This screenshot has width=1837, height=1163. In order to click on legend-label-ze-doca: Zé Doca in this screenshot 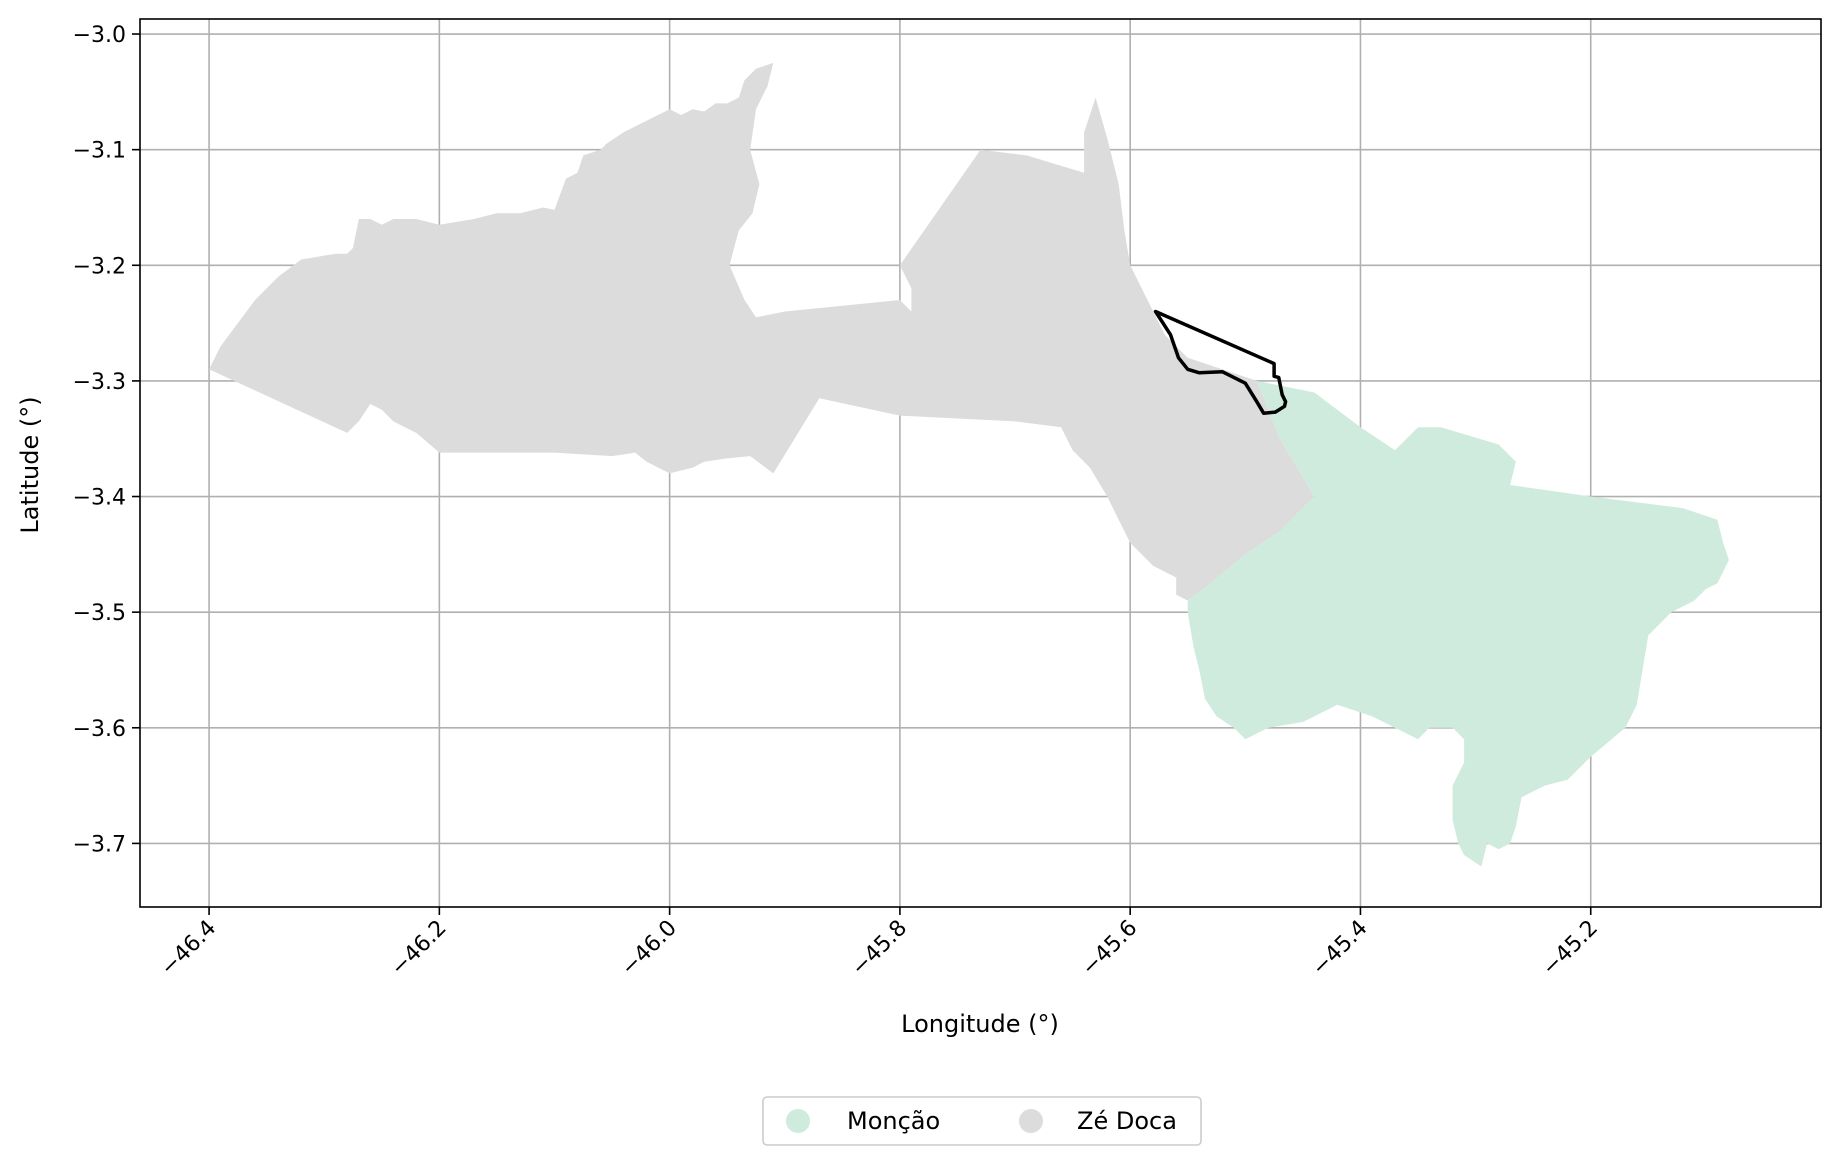, I will do `click(1127, 1121)`.